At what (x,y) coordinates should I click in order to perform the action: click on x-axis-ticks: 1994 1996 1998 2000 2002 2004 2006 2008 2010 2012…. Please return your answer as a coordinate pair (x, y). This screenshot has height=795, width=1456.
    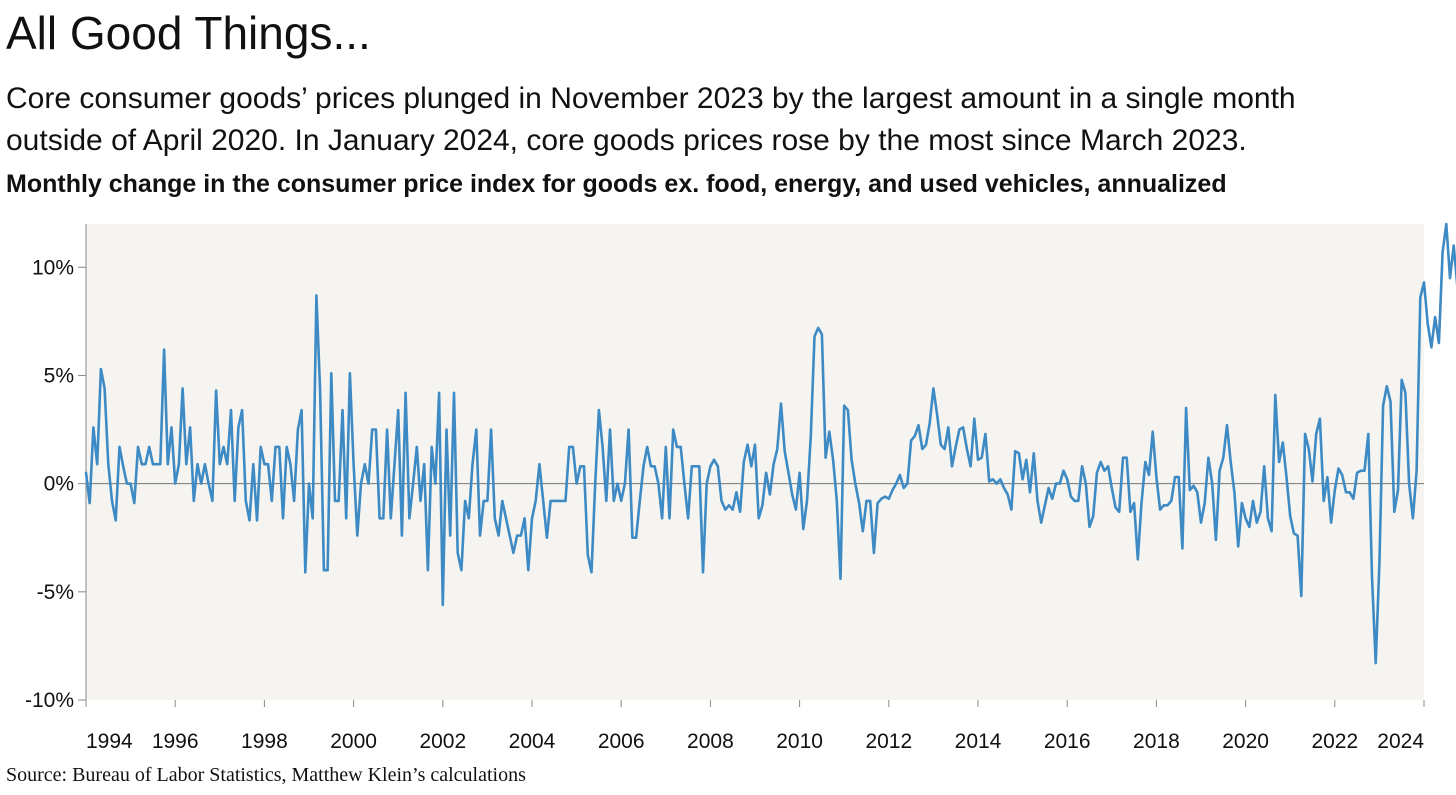
    Looking at the image, I should click on (755, 726).